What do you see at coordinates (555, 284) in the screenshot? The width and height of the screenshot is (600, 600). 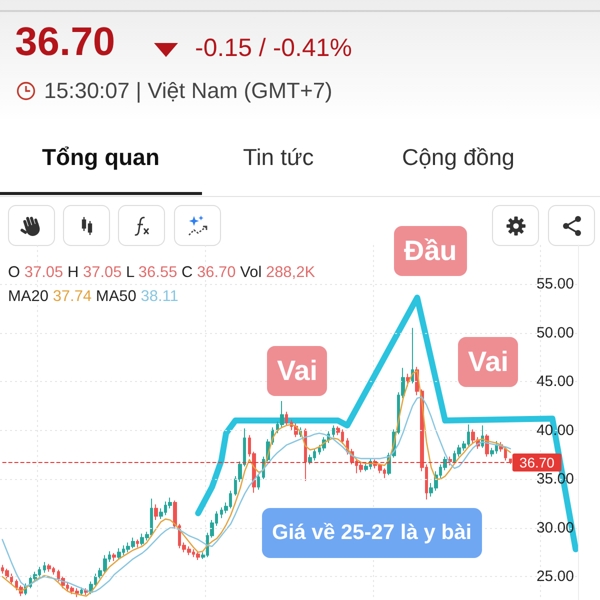 I see `y-tick-label: 55.00` at bounding box center [555, 284].